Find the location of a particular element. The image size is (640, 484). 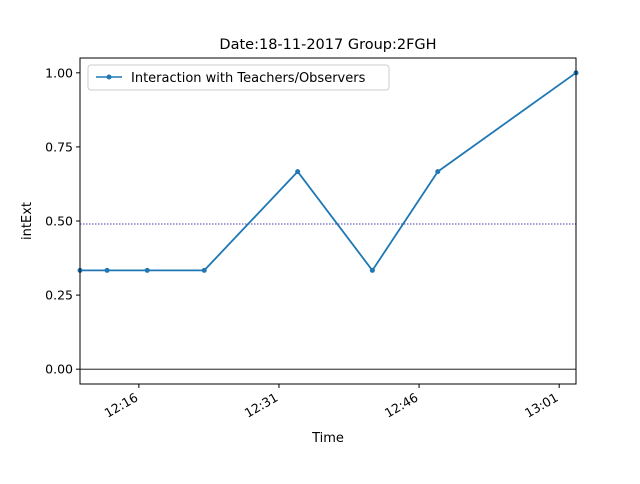

x-tick-label: 12:46 is located at coordinates (401, 405).